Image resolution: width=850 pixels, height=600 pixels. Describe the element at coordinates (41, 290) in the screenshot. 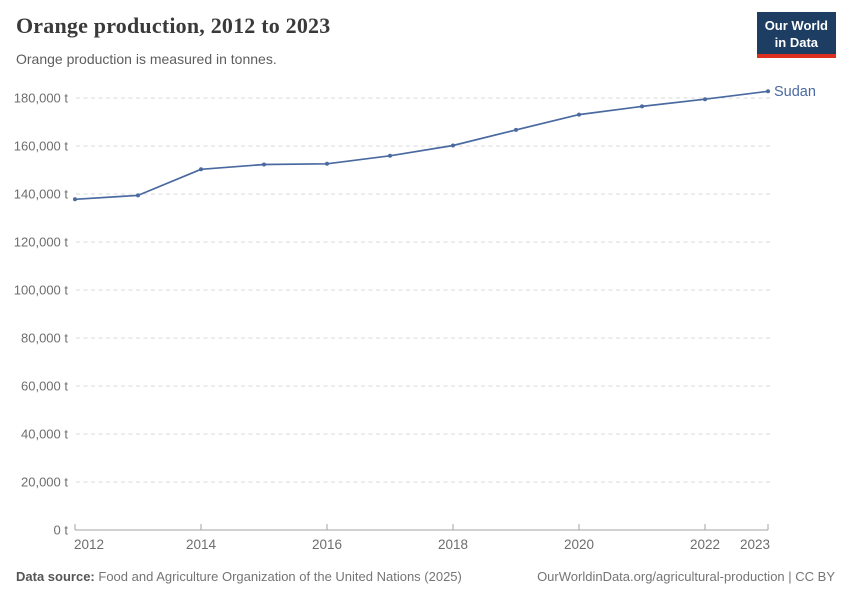

I see `y-axis-label: 100,000 t` at that location.